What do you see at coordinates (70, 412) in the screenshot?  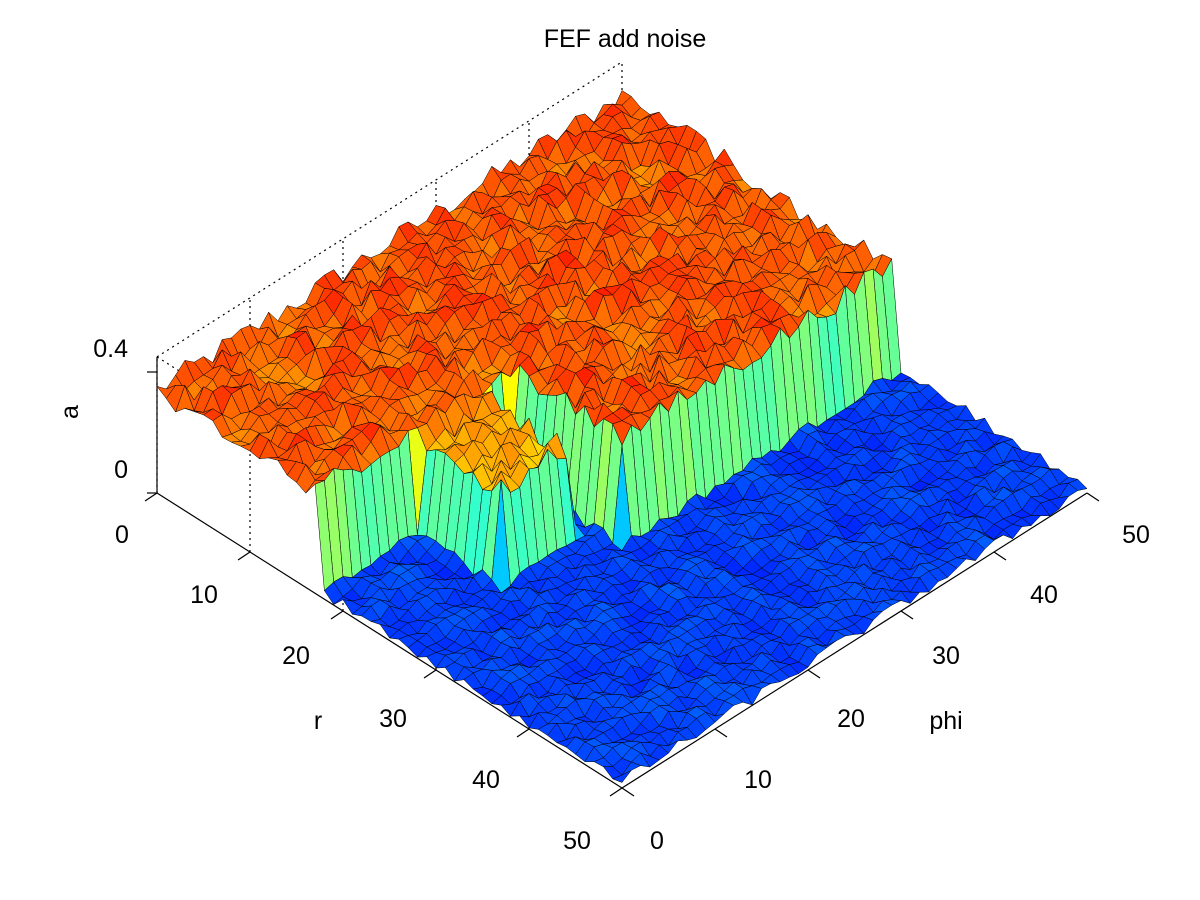 I see `z-axis-label: a` at bounding box center [70, 412].